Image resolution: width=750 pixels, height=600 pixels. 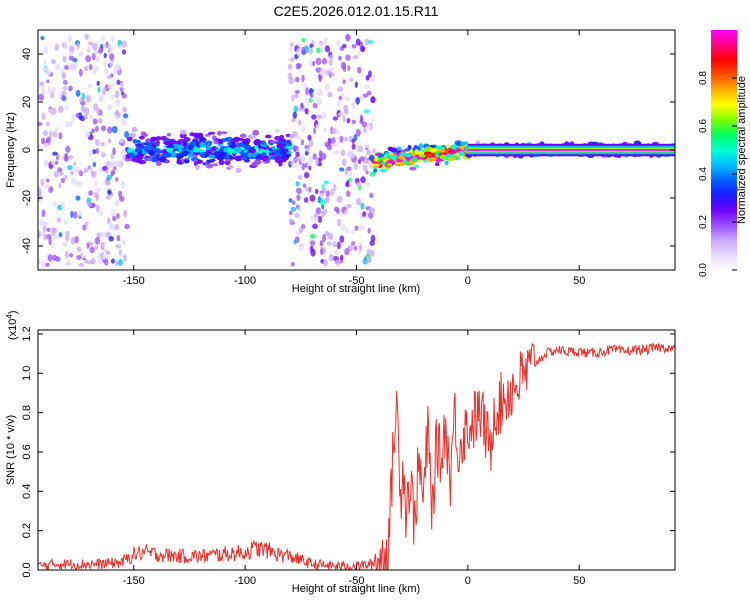 I want to click on snr-ylabel: SNR (10 * v/v), so click(x=11, y=450).